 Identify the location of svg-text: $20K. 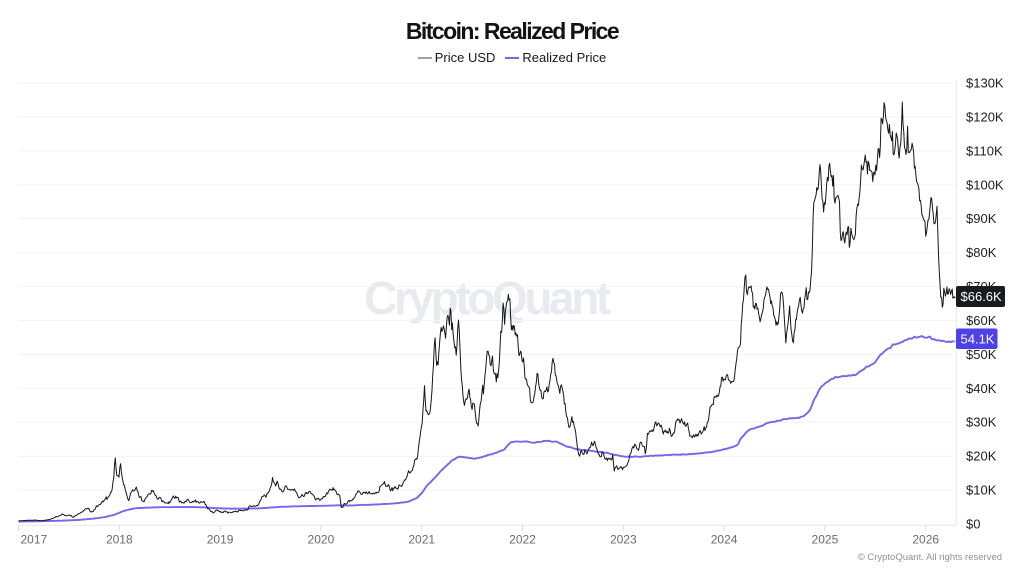
(981, 456).